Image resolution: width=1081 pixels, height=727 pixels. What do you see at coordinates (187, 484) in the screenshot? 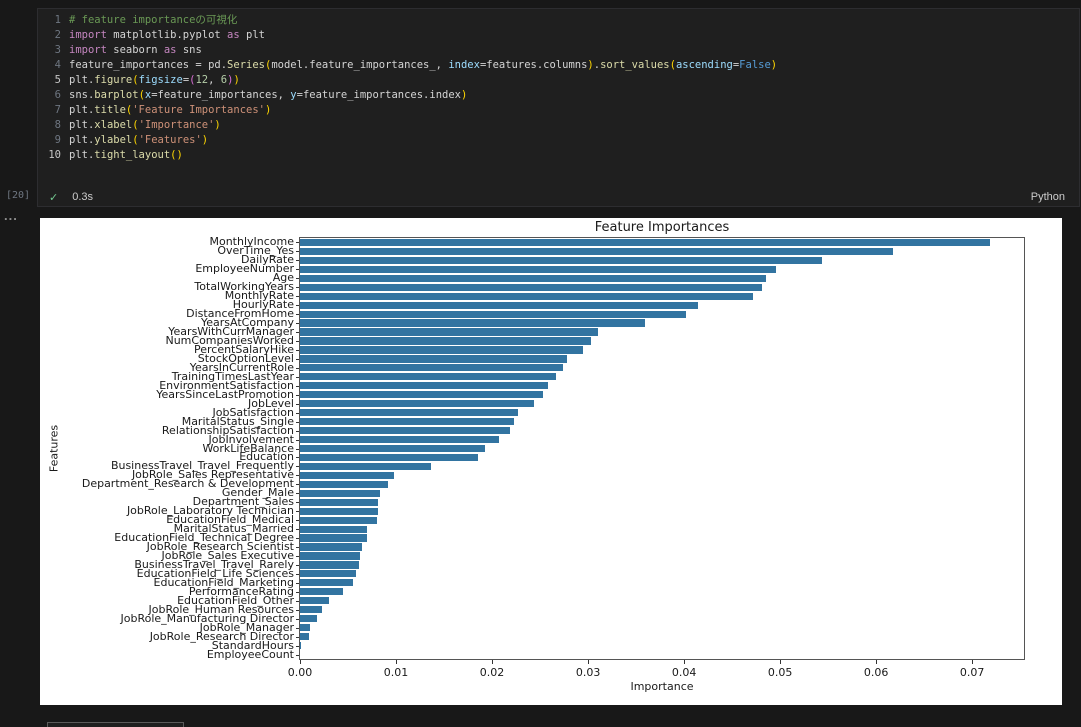
I see `y-tick-label: Department_Research & Development` at bounding box center [187, 484].